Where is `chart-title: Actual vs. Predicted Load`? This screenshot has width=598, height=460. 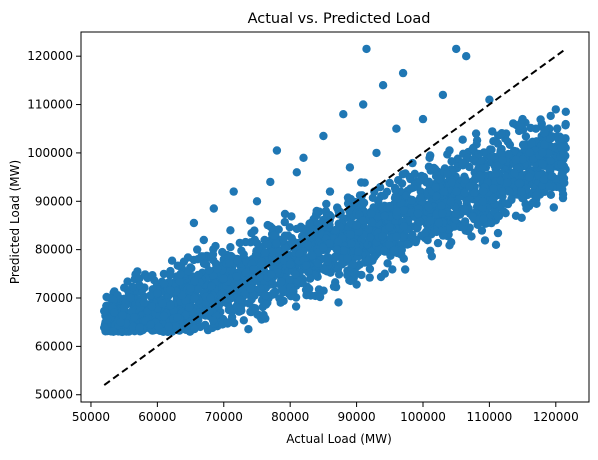 chart-title: Actual vs. Predicted Load is located at coordinates (339, 19).